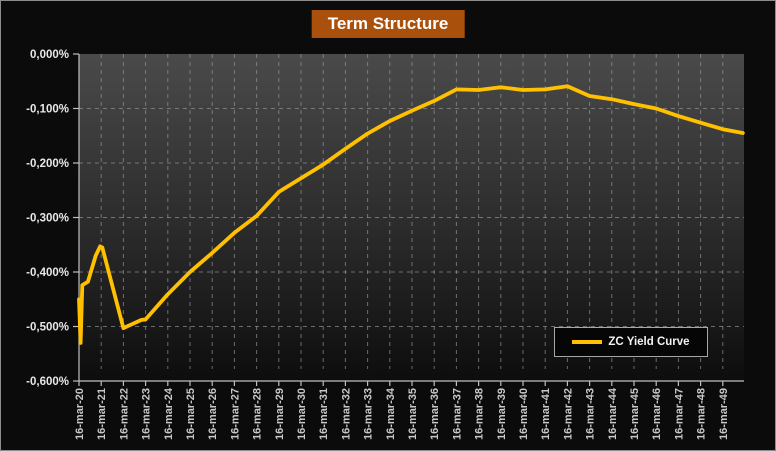  What do you see at coordinates (480, 414) in the screenshot?
I see `x-tick-label: 16-mar-38` at bounding box center [480, 414].